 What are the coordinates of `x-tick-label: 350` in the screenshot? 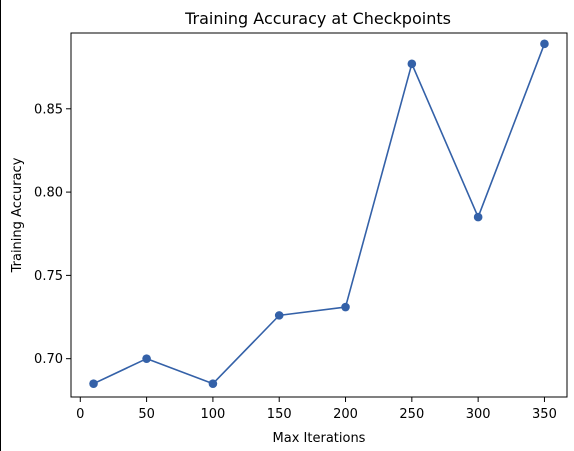 It's located at (544, 414).